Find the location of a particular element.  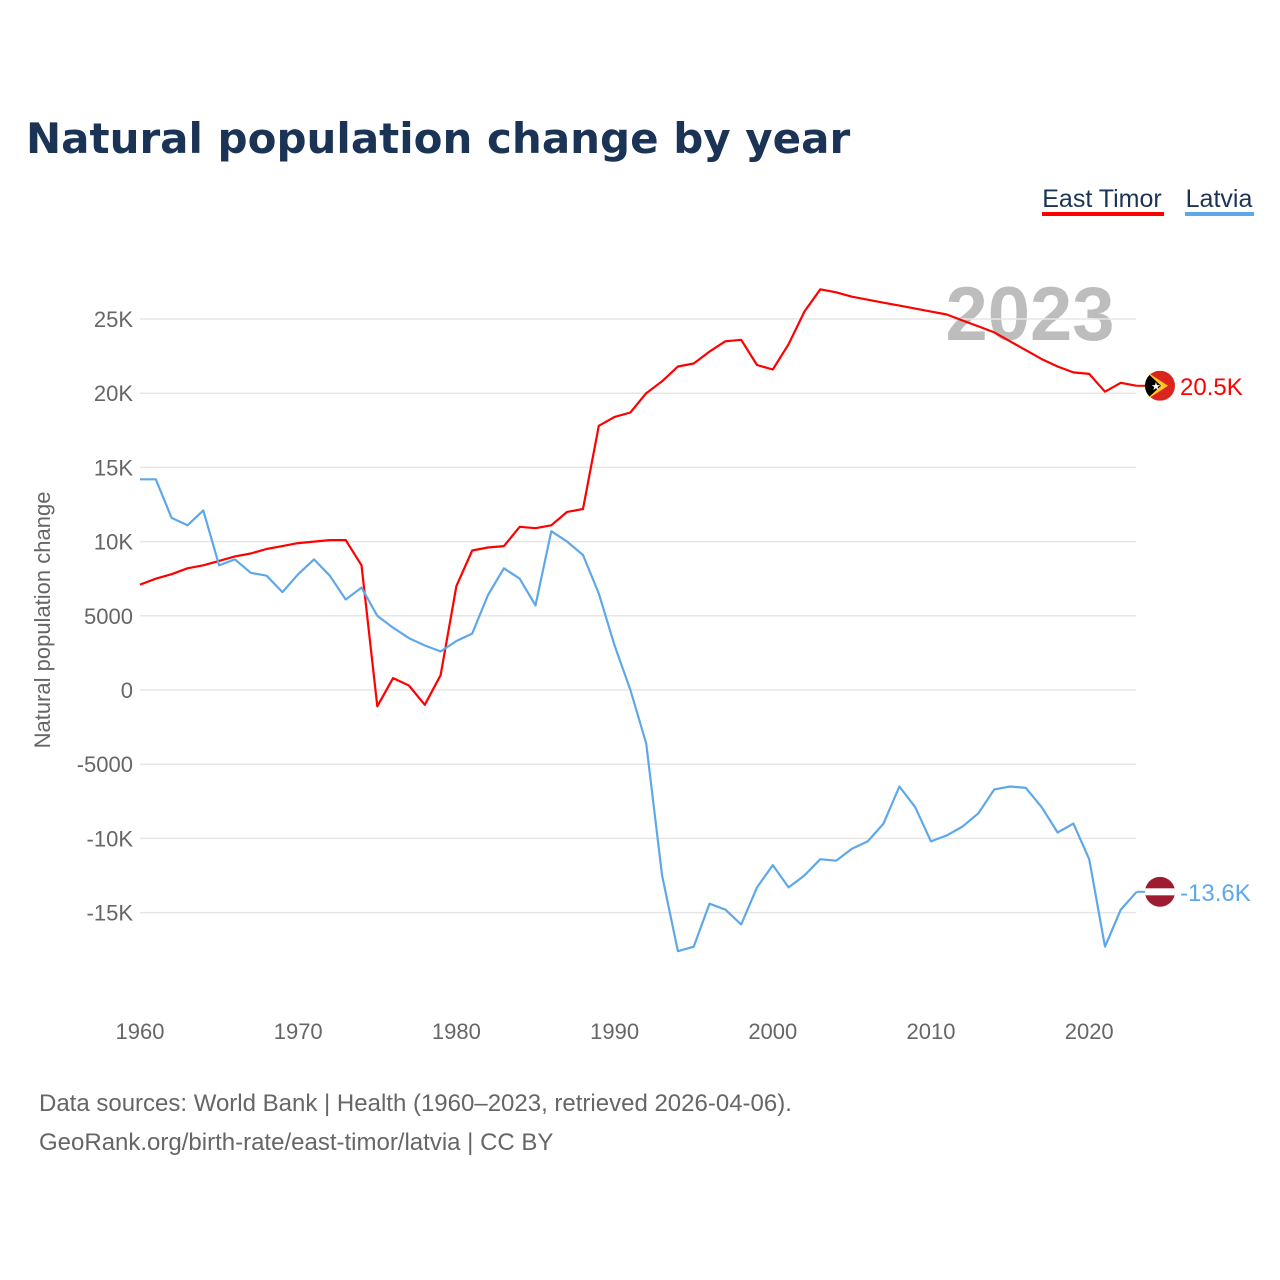

legend-east-timor: East Timor is located at coordinates (1101, 199).